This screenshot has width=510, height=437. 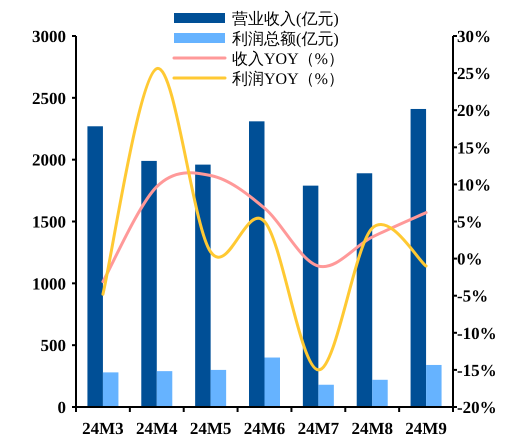 I want to click on y2-tick-label: 5%, so click(x=469, y=222).